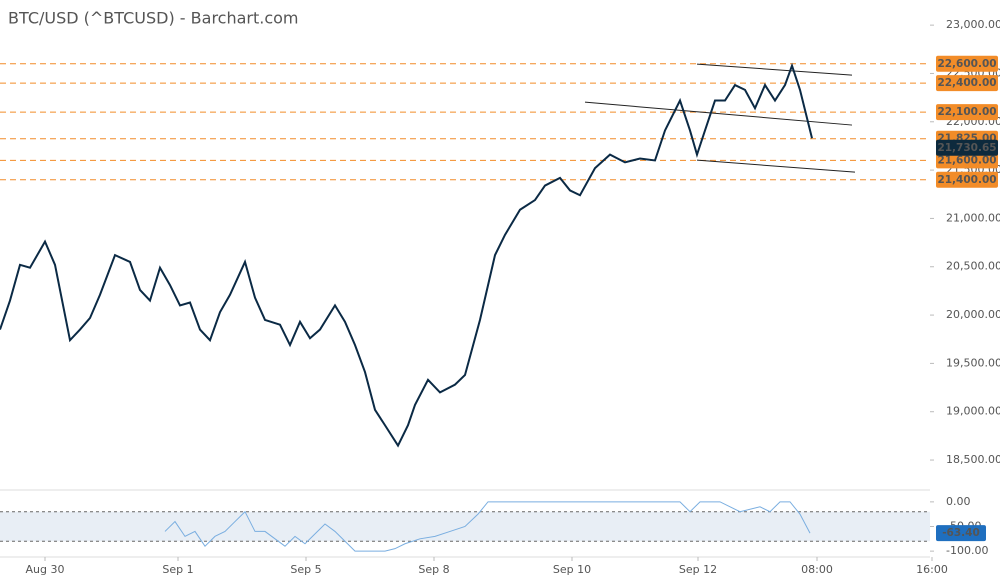  Describe the element at coordinates (572, 569) in the screenshot. I see `x-tick-label: Sep 10` at that location.